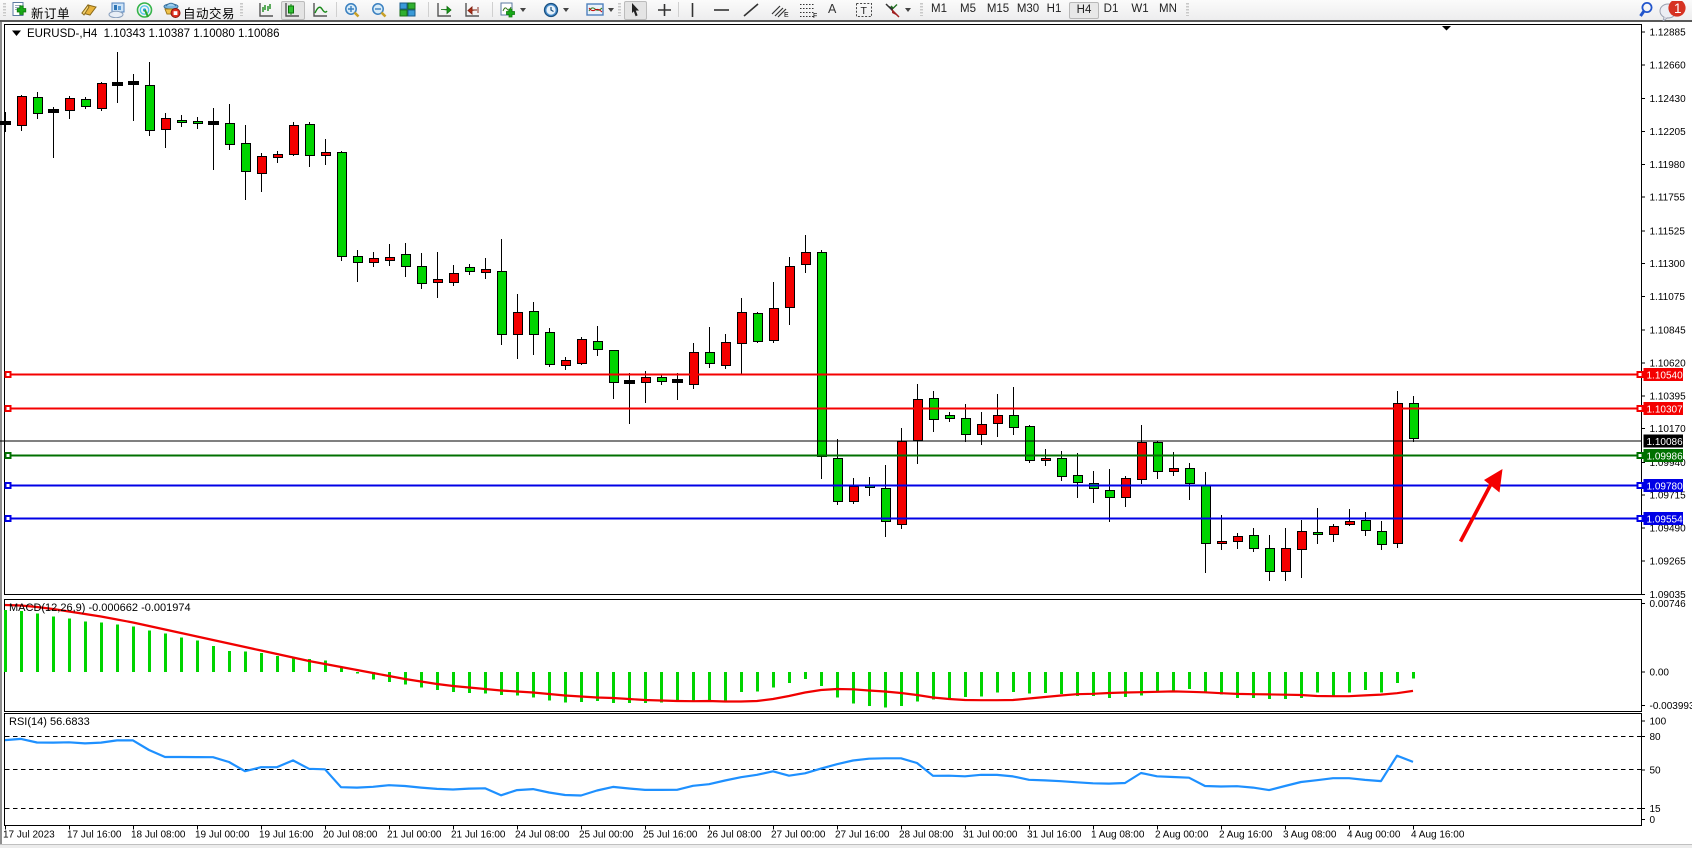 Image resolution: width=1692 pixels, height=848 pixels. Describe the element at coordinates (1665, 519) in the screenshot. I see `svg-text: 1.09554` at that location.